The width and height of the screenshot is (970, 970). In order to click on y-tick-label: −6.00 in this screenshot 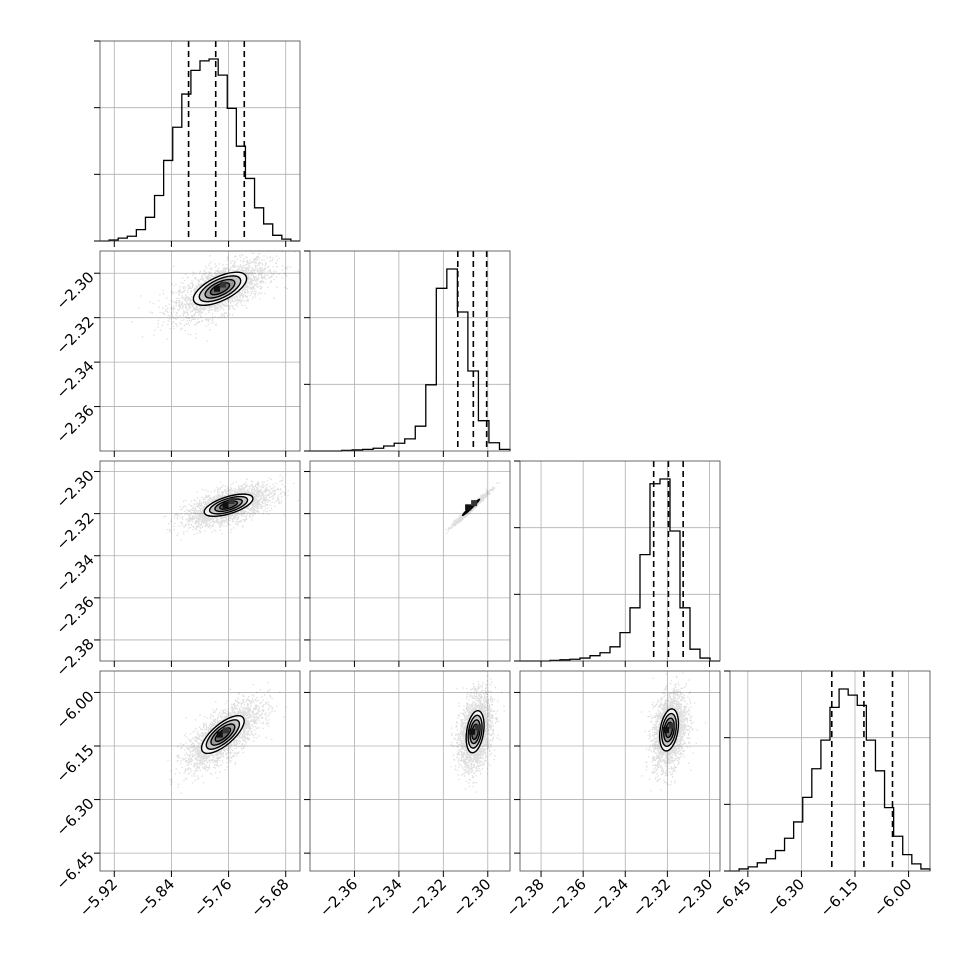, I will do `click(74, 709)`.